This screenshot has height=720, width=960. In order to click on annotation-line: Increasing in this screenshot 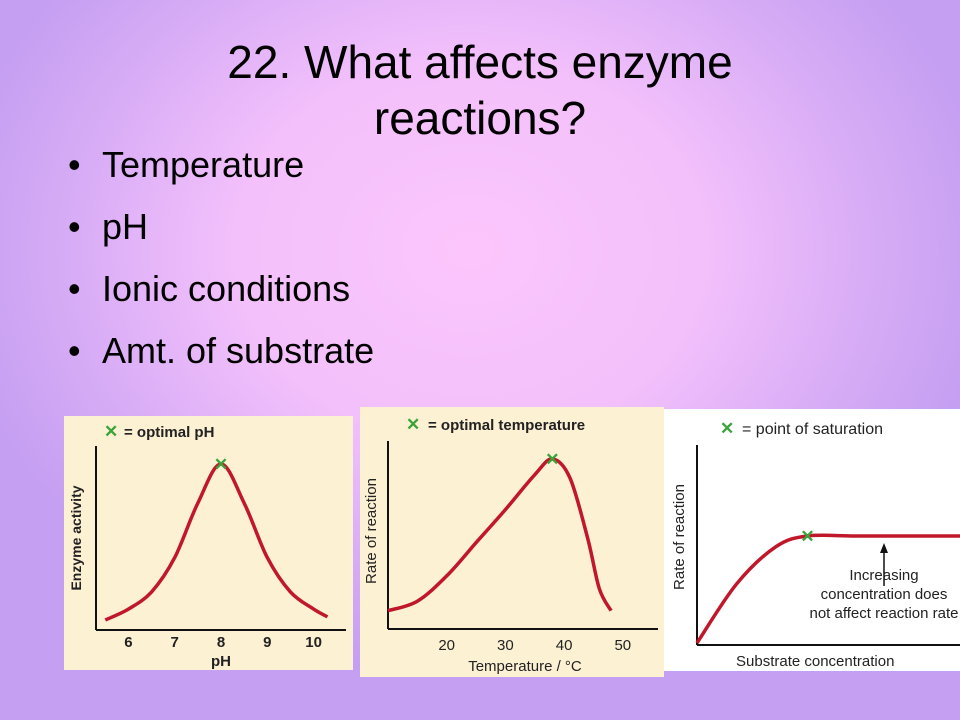, I will do `click(883, 575)`.